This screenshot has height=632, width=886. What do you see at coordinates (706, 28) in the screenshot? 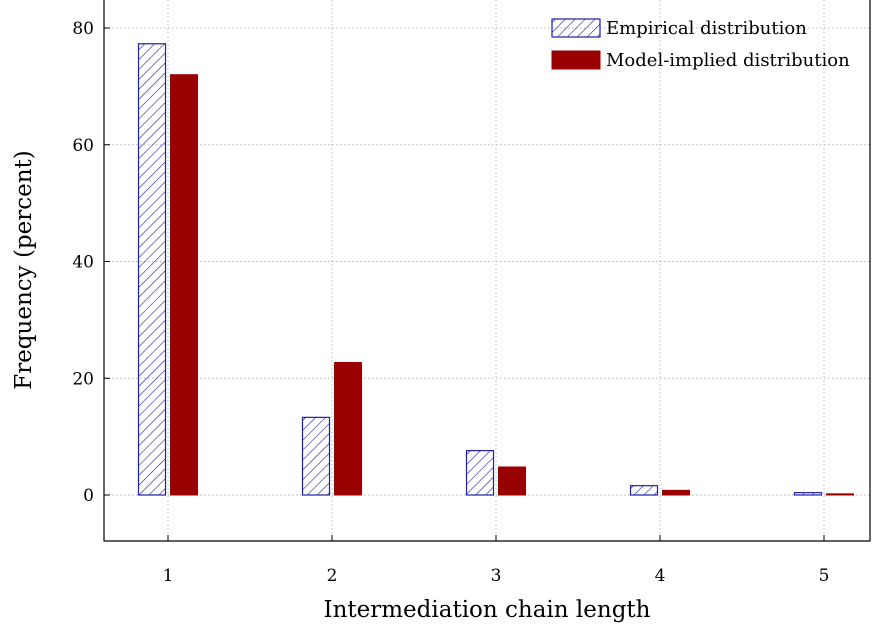
I see `legend-label: Empirical distribution` at bounding box center [706, 28].